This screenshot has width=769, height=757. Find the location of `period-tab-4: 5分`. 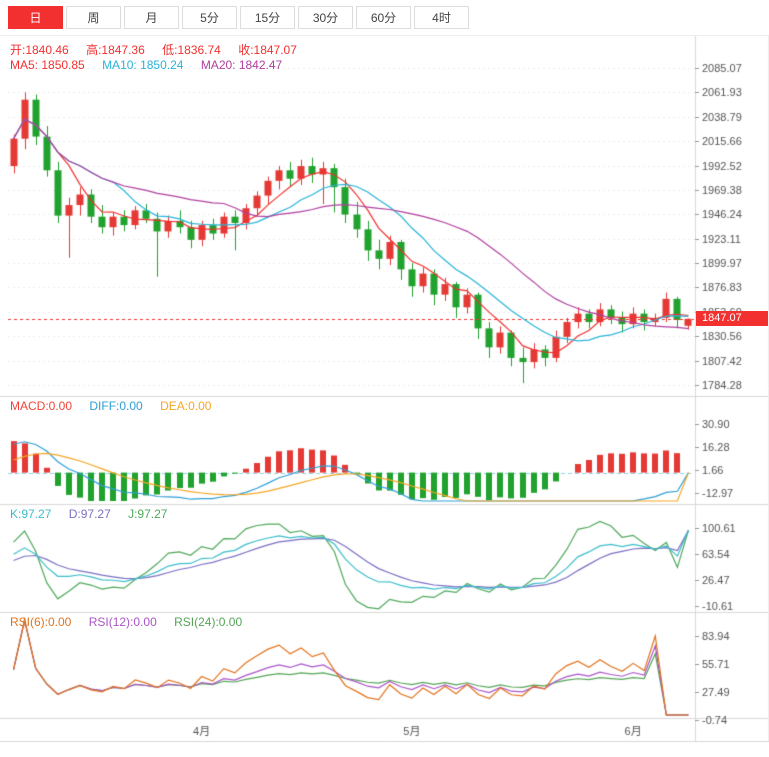

period-tab-4: 5分 is located at coordinates (209, 17).